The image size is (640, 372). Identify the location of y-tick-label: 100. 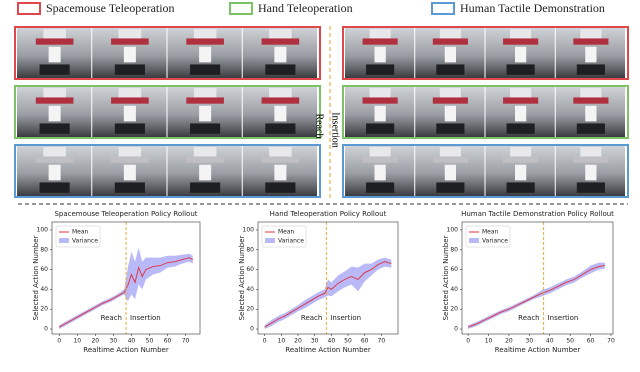
(453, 229).